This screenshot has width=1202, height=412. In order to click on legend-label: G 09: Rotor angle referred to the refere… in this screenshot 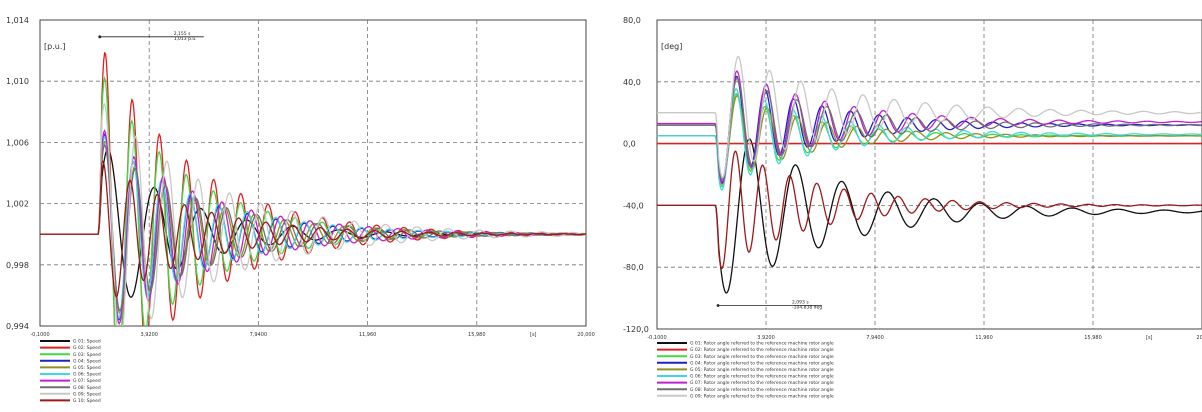, I will do `click(762, 396)`.